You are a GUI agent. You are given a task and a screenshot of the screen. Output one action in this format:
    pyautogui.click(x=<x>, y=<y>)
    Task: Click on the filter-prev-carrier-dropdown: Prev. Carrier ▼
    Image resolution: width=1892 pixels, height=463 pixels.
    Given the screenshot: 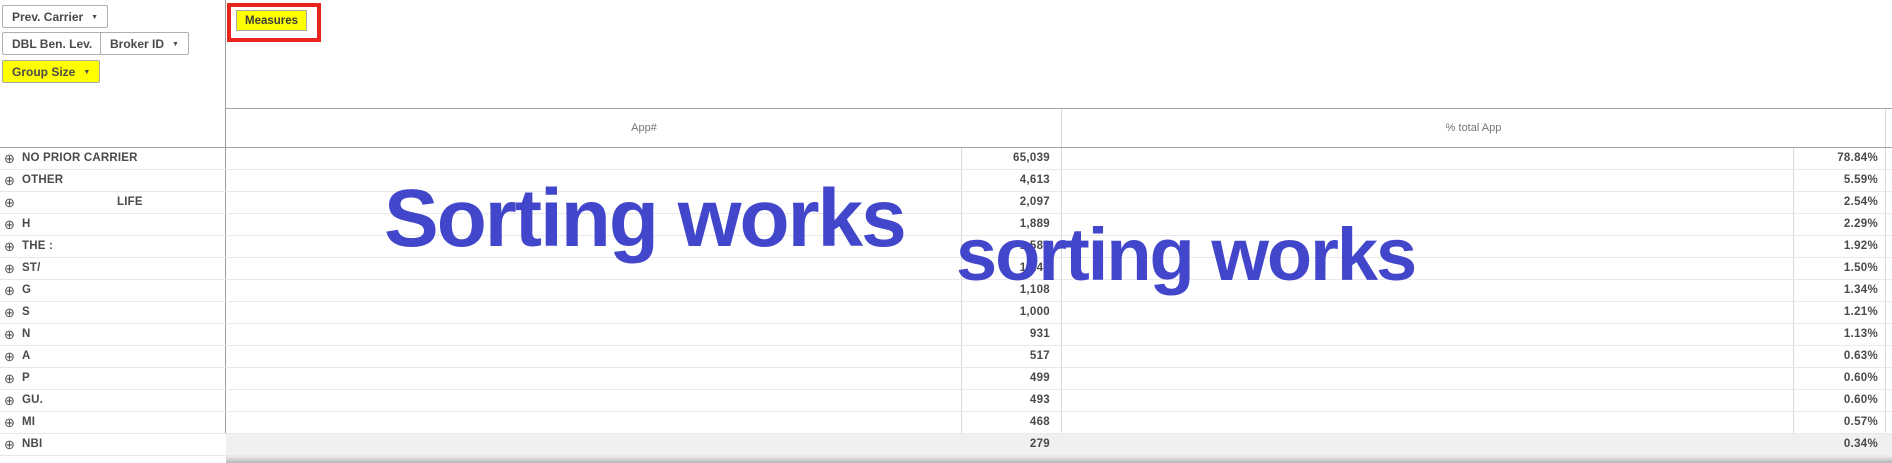 What is the action you would take?
    pyautogui.click(x=55, y=16)
    